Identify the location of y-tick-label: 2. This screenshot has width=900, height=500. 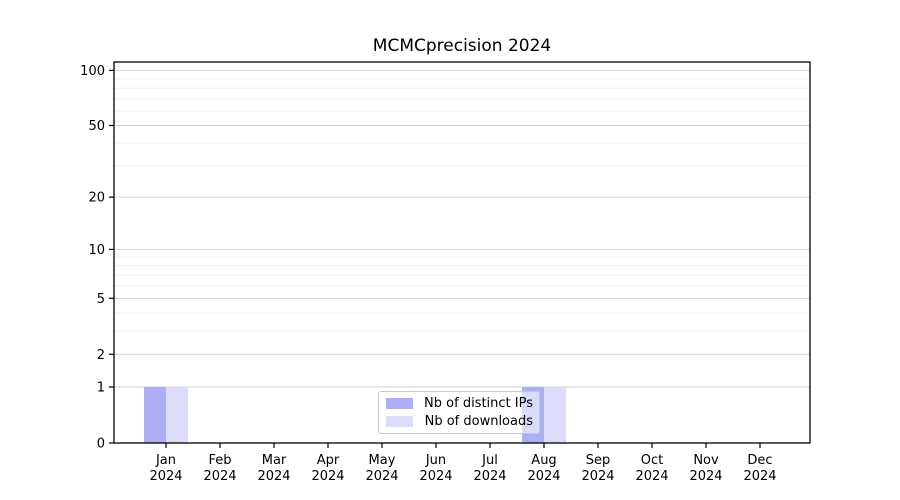
(101, 355).